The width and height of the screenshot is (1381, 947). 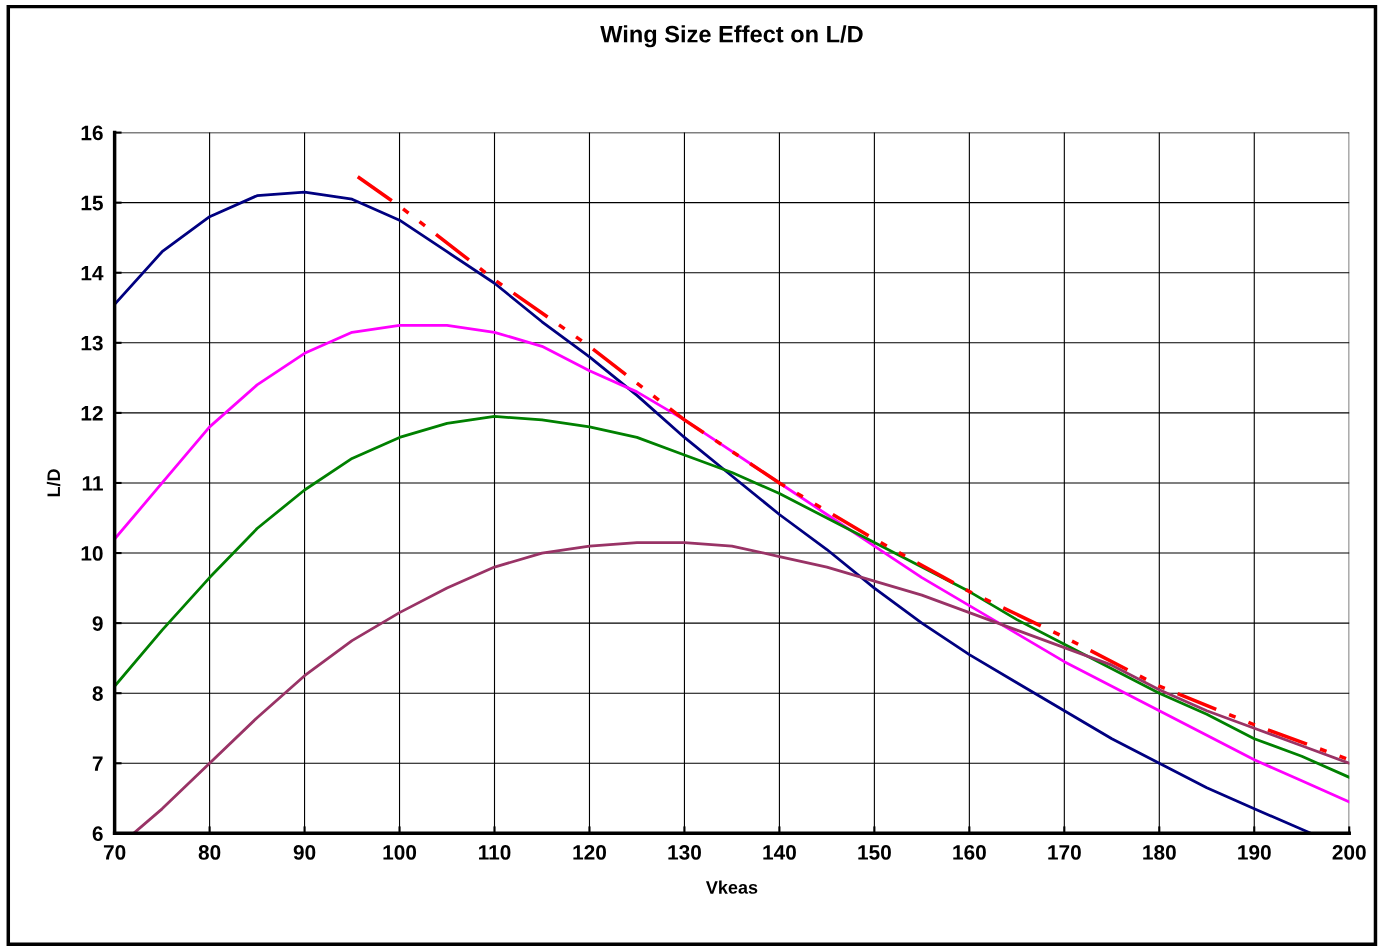 What do you see at coordinates (97, 763) in the screenshot?
I see `y-tick-label: 7` at bounding box center [97, 763].